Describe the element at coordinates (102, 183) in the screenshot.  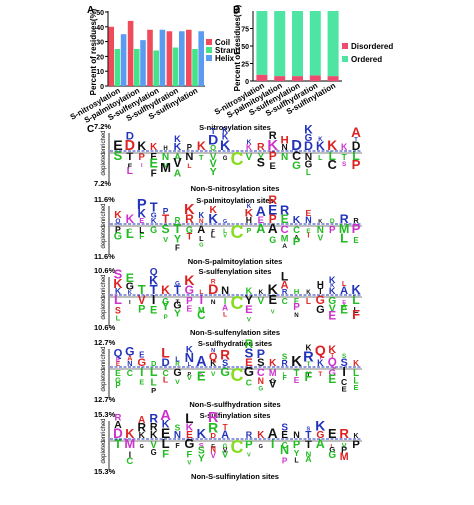
I see `logo-percent-bottom: 7.2%` at that location.